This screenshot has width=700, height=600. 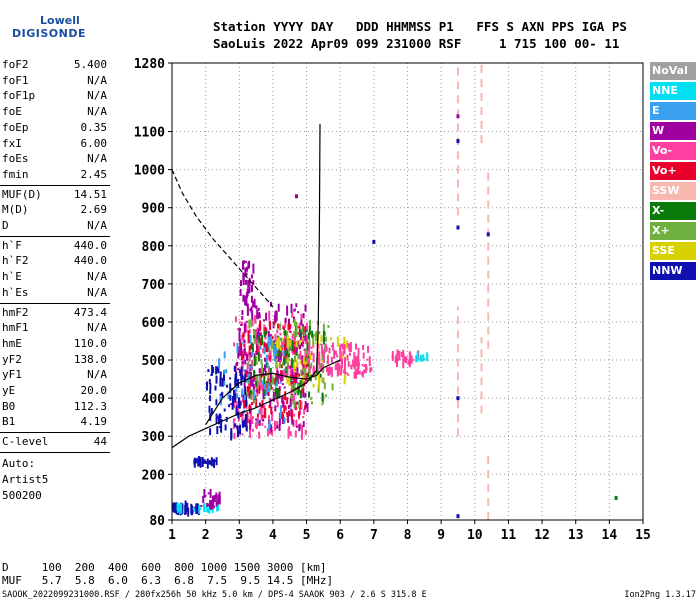 What do you see at coordinates (25, 442) in the screenshot?
I see `clevel-label: C-level` at bounding box center [25, 442].